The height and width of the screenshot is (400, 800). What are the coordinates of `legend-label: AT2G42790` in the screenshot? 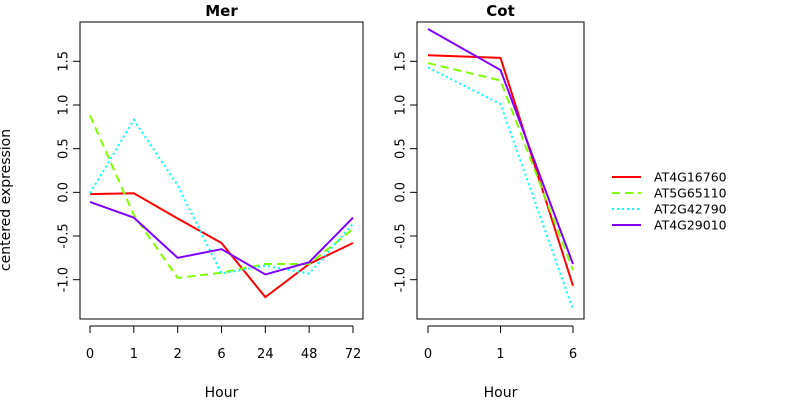 It's located at (690, 208).